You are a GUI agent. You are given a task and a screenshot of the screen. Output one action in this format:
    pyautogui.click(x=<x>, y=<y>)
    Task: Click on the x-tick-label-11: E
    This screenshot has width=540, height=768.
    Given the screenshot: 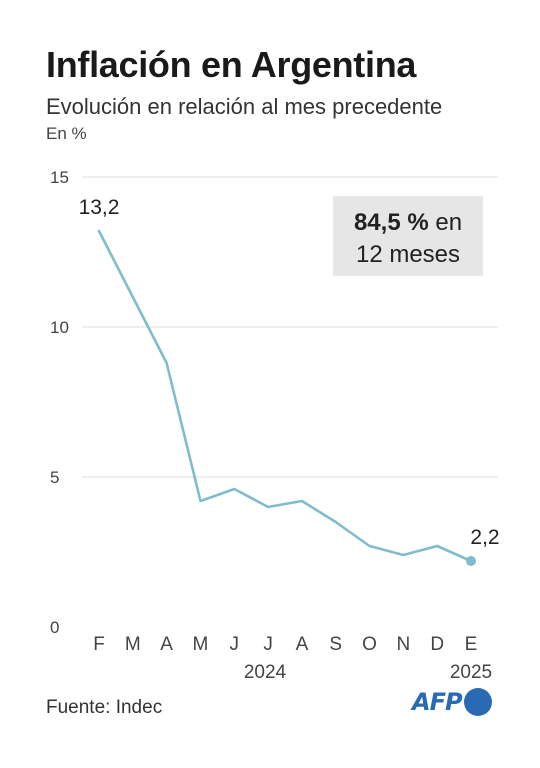 What is the action you would take?
    pyautogui.click(x=471, y=644)
    